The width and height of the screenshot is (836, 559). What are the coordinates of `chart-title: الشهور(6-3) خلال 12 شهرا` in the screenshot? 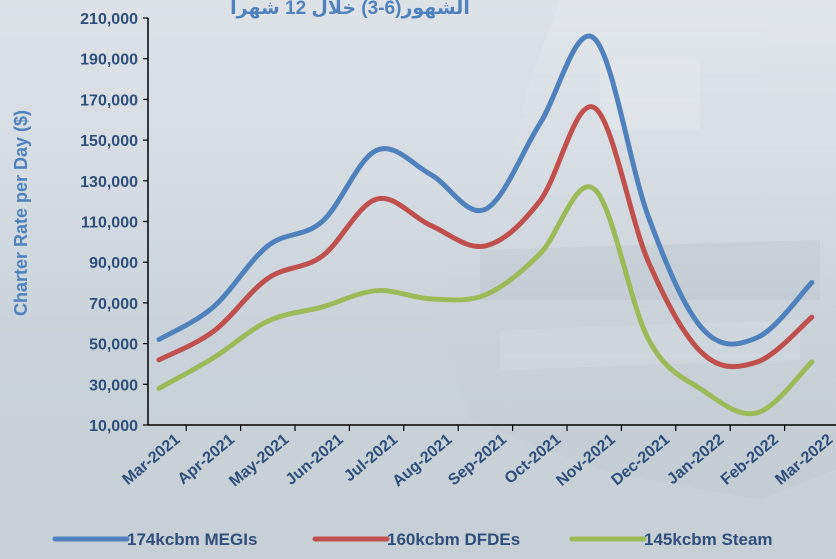 It's located at (350, 9).